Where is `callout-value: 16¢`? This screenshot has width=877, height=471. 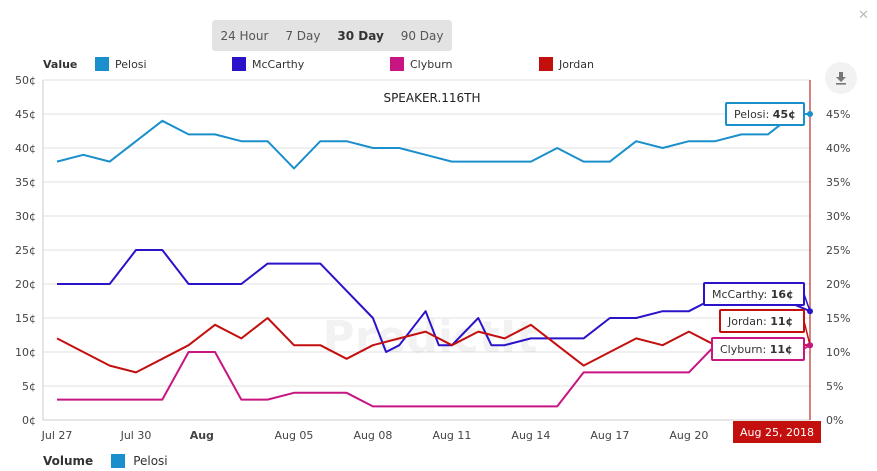 callout-value: 16¢ is located at coordinates (782, 294).